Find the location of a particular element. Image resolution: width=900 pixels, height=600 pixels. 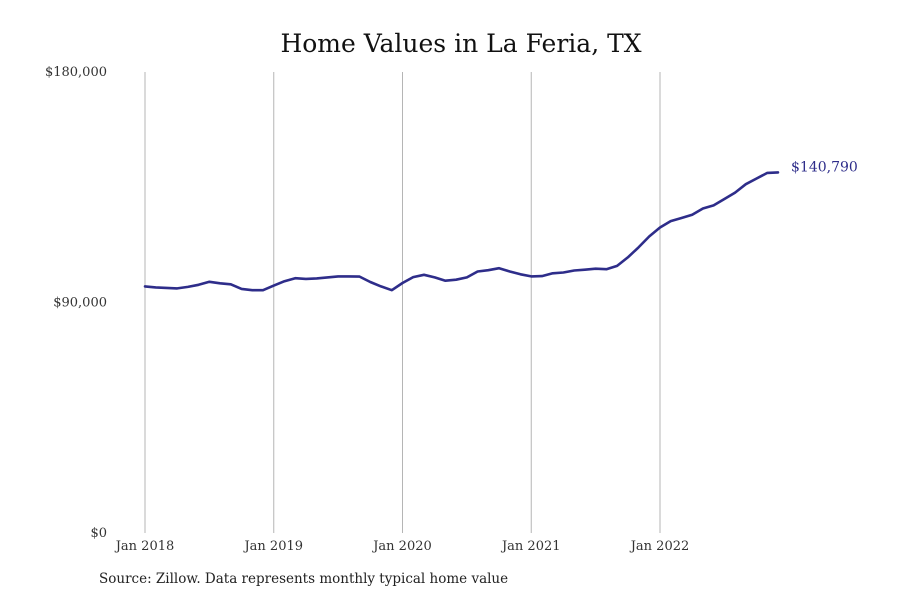

series-line is located at coordinates (461, 231).